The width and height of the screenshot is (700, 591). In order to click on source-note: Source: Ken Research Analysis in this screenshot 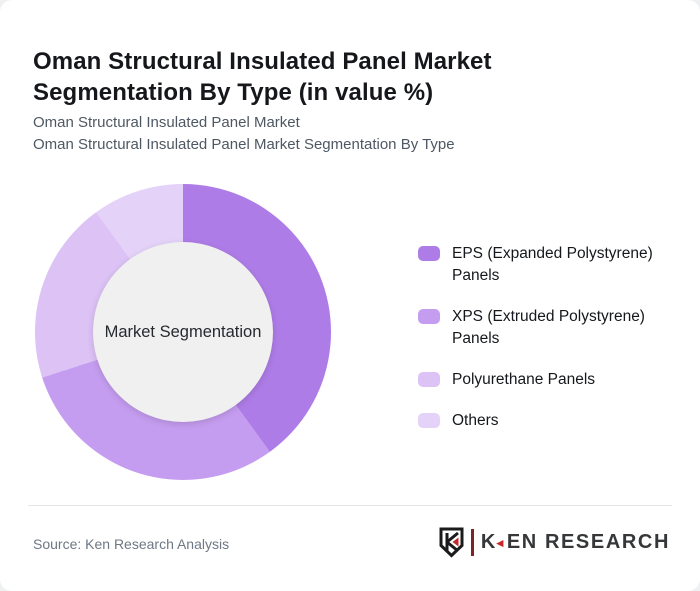, I will do `click(131, 544)`.